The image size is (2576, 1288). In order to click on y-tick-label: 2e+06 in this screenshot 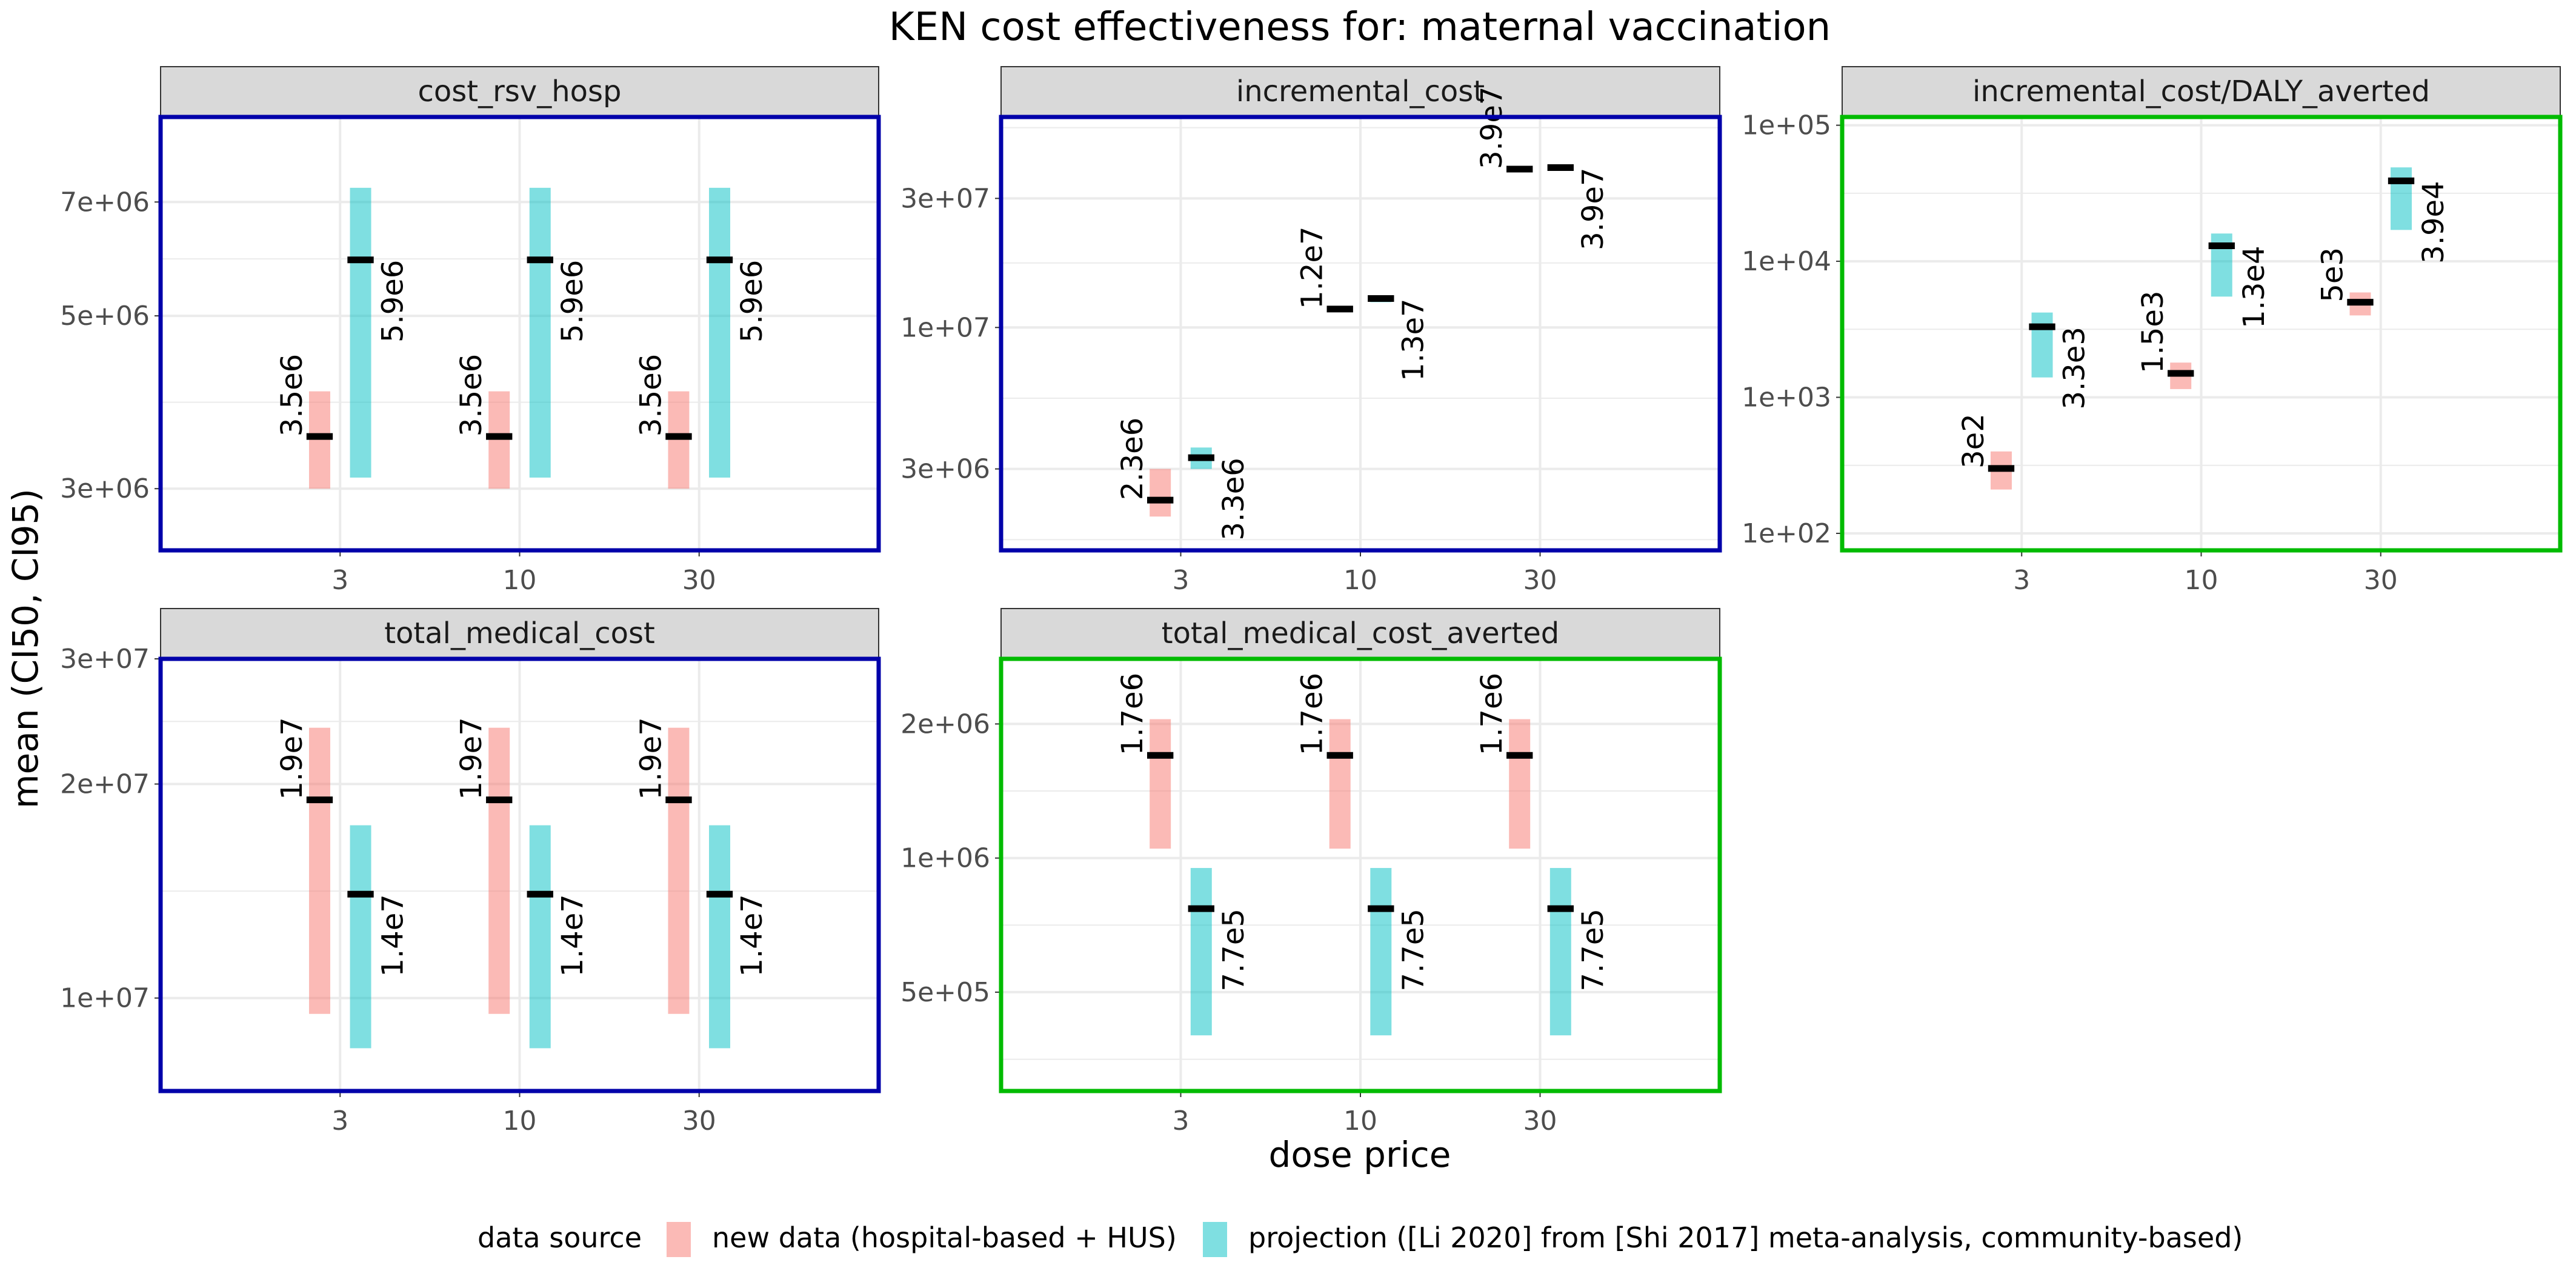, I will do `click(945, 724)`.